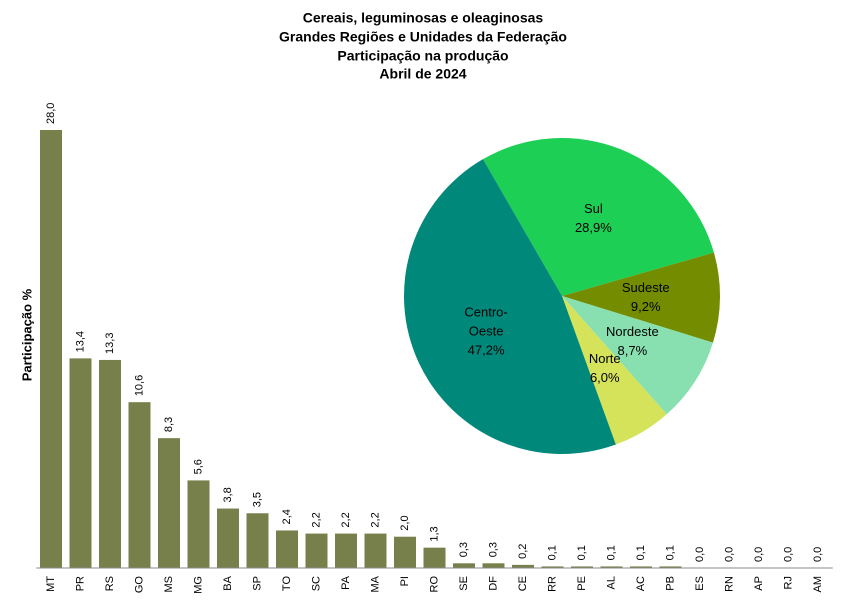  Describe the element at coordinates (645, 306) in the screenshot. I see `slice-label-text: 9,2%` at that location.